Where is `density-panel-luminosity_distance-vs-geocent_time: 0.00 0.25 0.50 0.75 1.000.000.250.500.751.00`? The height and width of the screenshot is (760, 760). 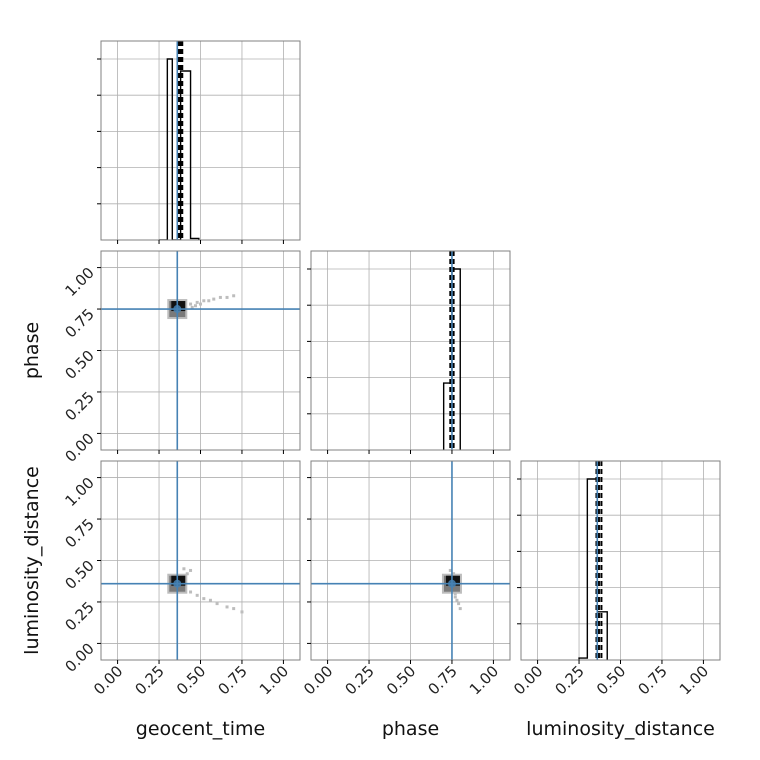 density-panel-luminosity_distance-vs-geocent_time: 0.00 0.25 0.50 0.75 1.000.000.250.500.751.00 is located at coordinates (181, 579).